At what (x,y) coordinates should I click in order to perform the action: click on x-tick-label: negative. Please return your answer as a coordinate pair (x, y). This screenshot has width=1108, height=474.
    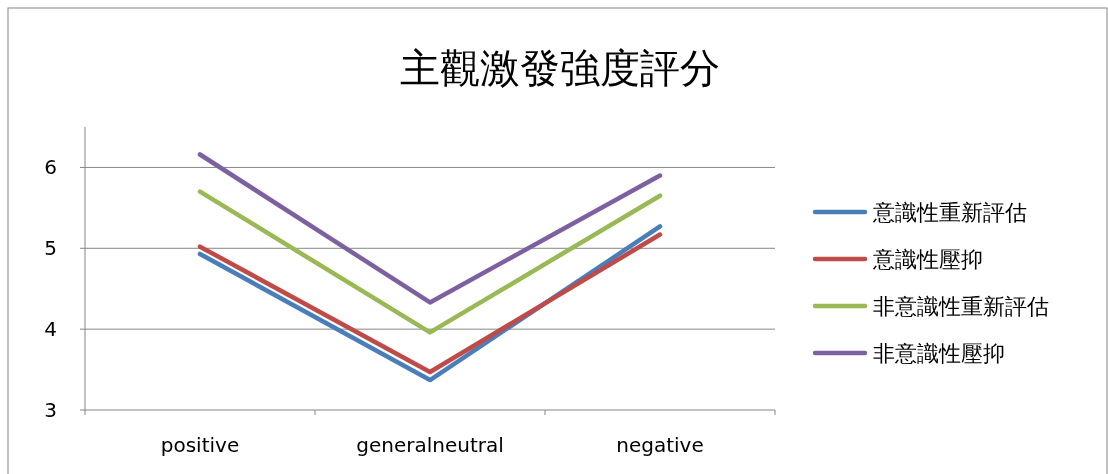
    Looking at the image, I should click on (660, 445).